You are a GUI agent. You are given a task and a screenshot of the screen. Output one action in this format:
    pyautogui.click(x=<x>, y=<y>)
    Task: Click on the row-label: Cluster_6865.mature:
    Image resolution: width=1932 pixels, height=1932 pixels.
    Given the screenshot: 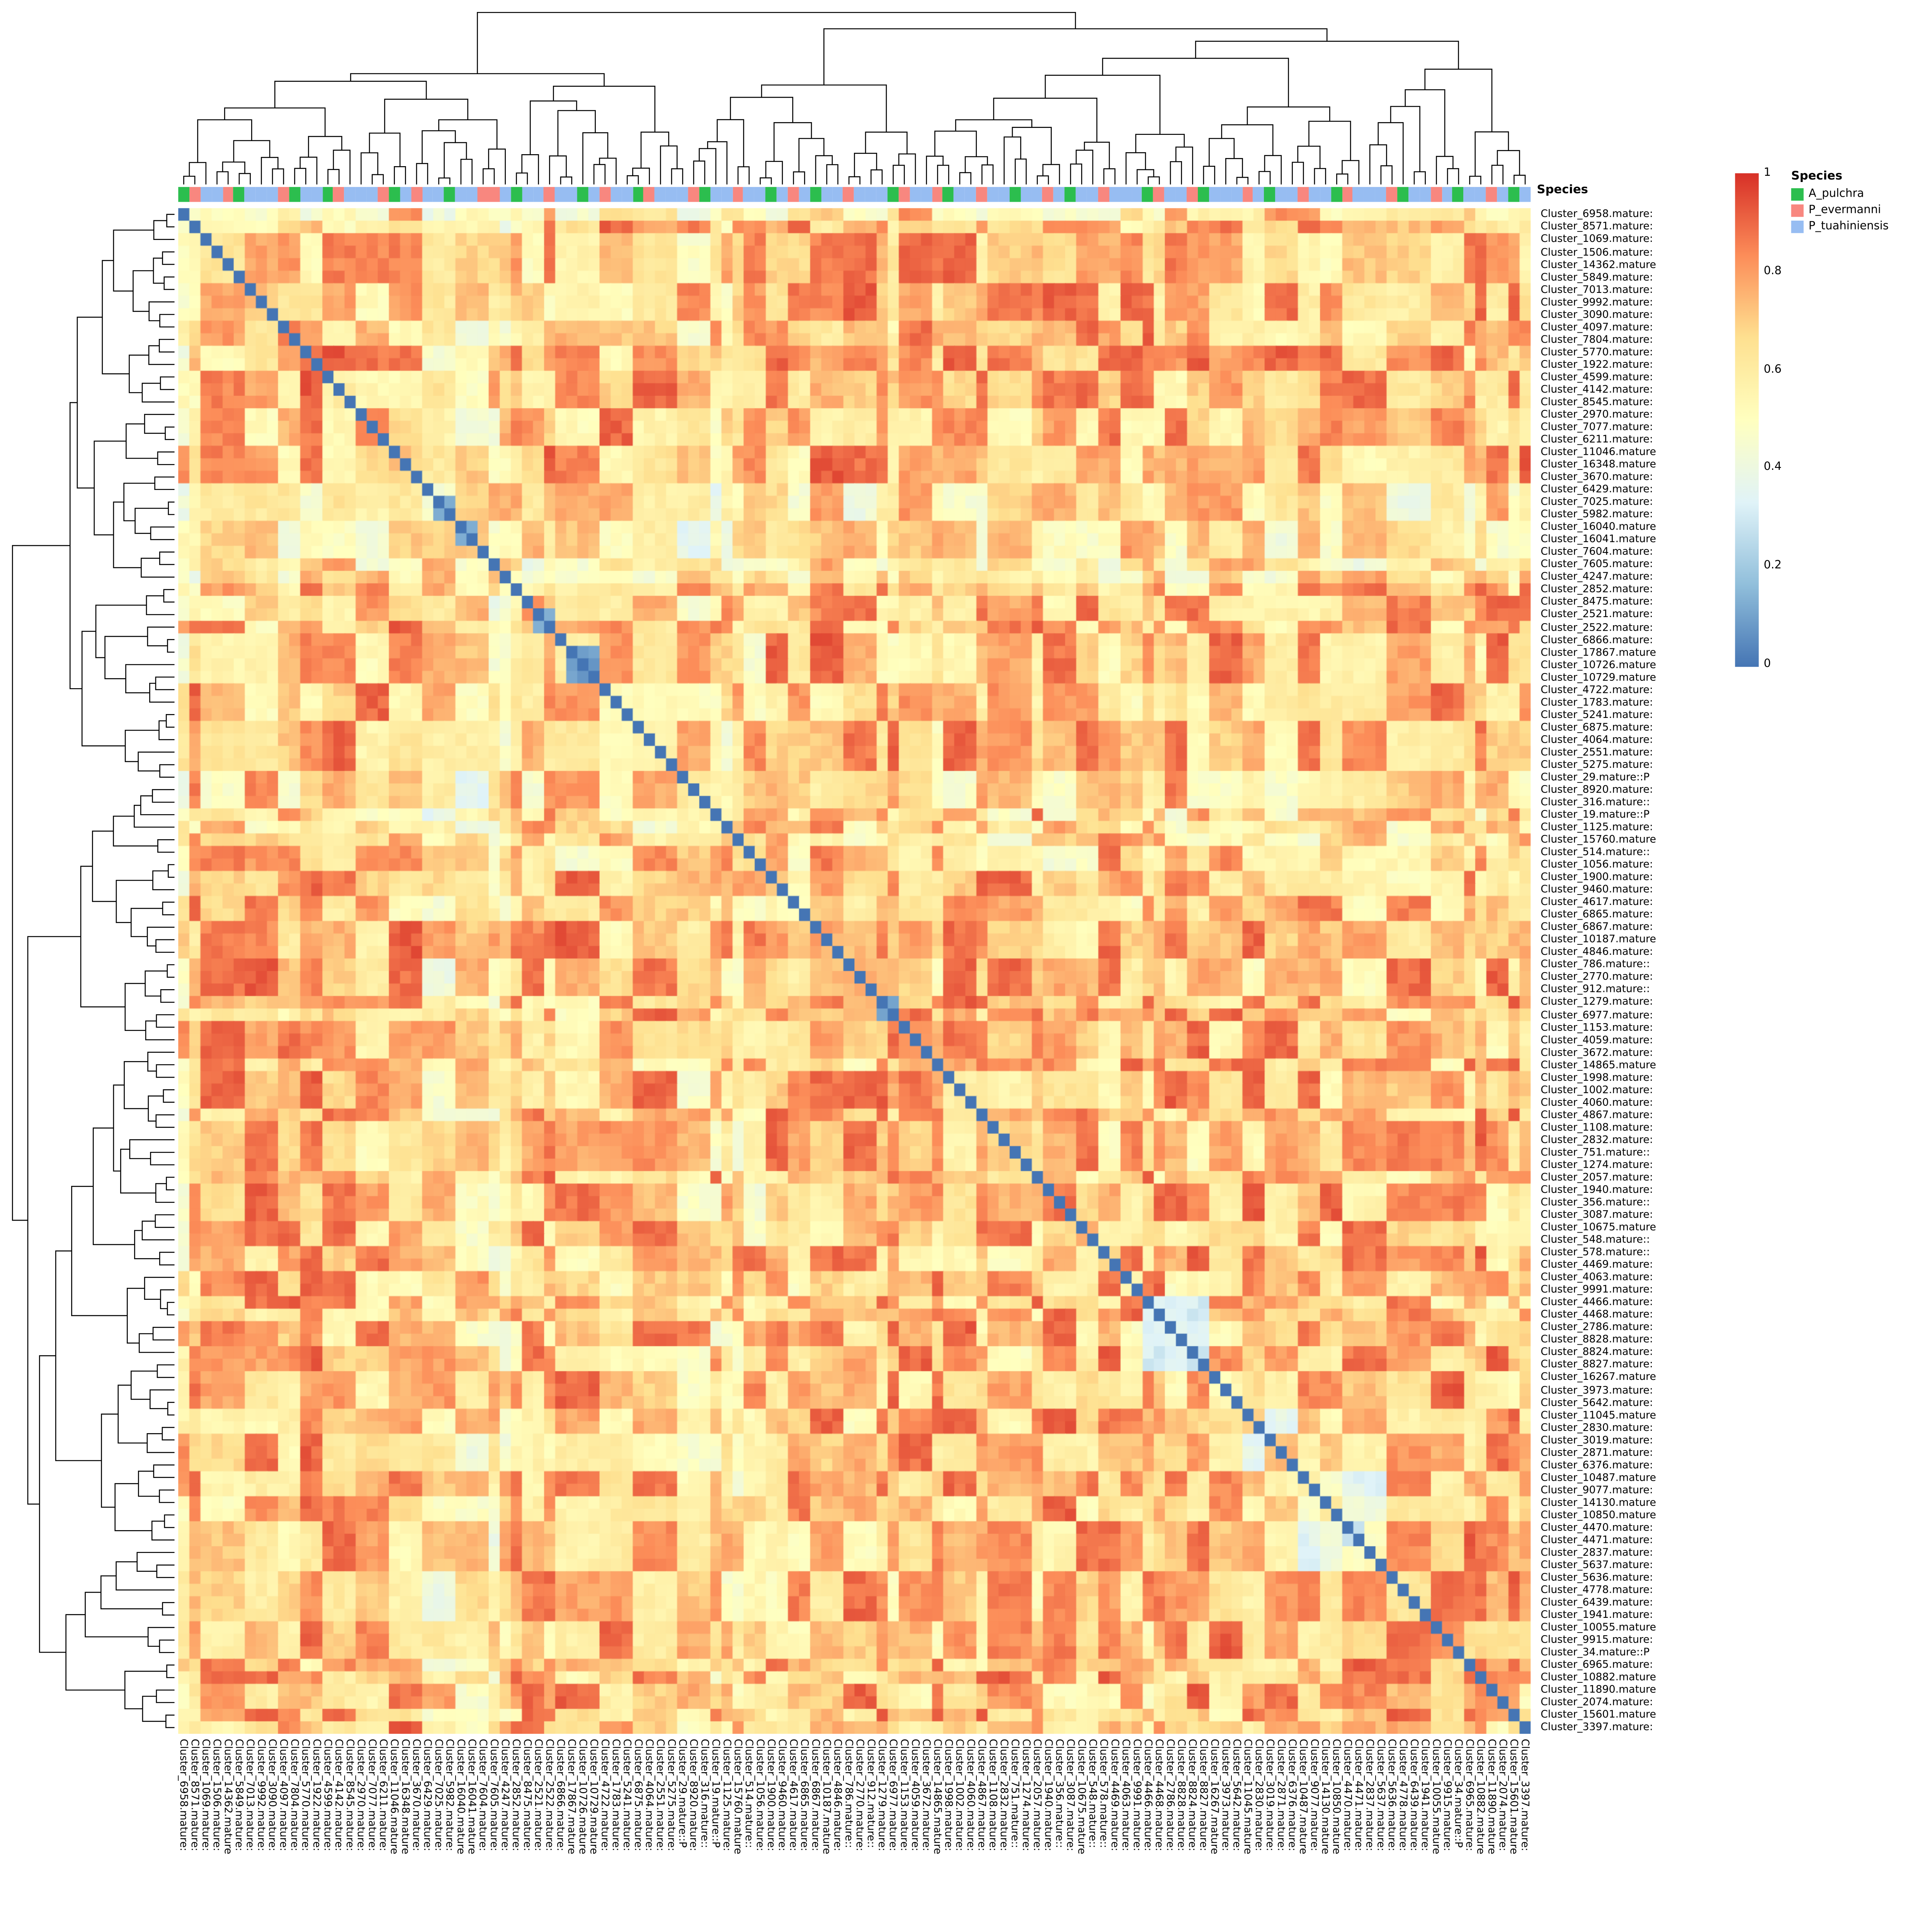 What is the action you would take?
    pyautogui.click(x=1597, y=914)
    